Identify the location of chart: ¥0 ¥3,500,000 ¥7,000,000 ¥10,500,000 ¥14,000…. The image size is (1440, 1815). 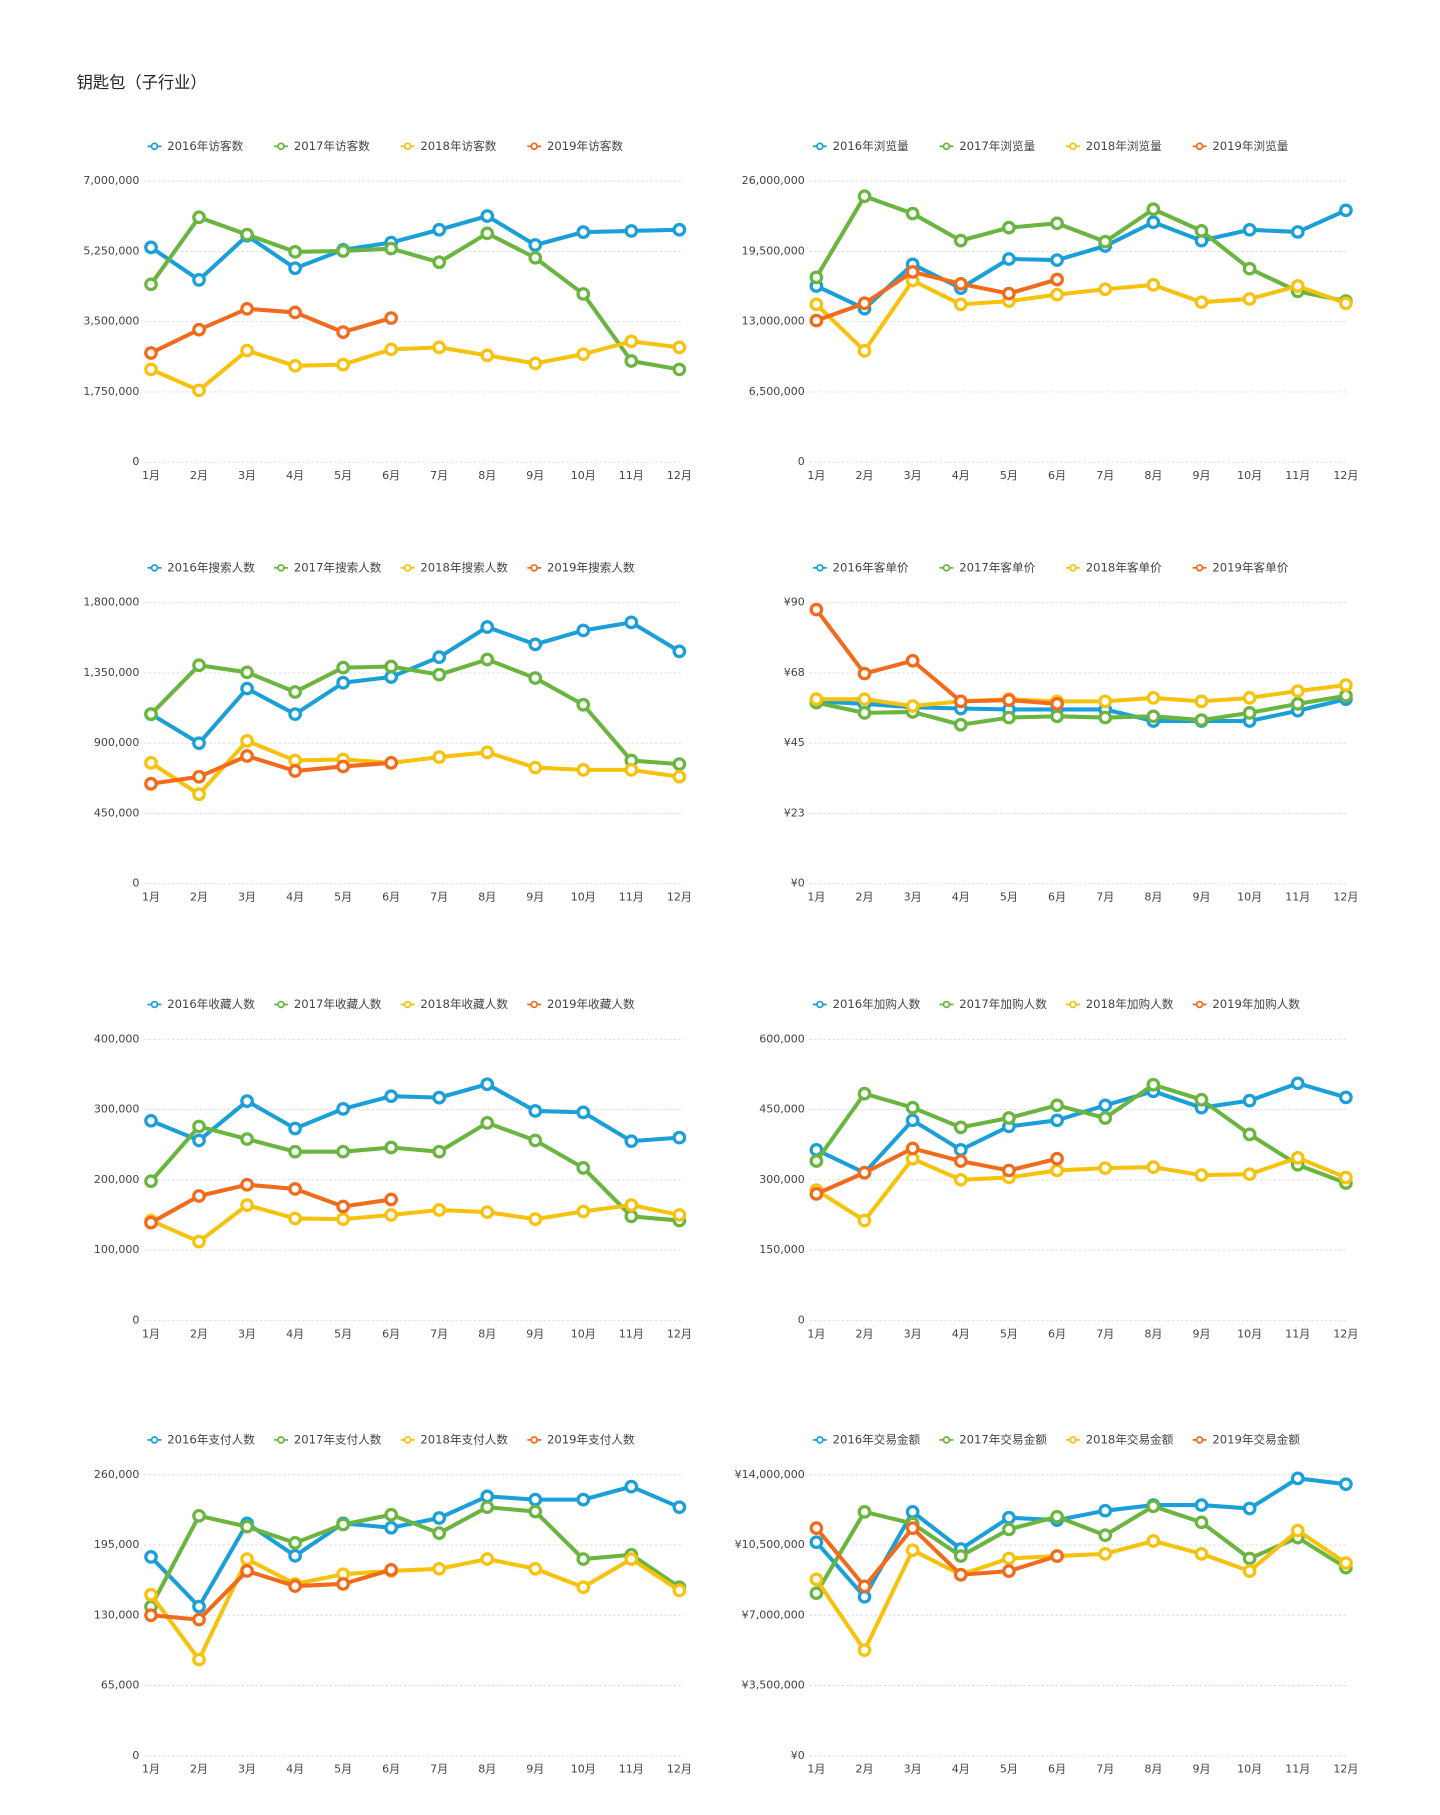
(1047, 1603).